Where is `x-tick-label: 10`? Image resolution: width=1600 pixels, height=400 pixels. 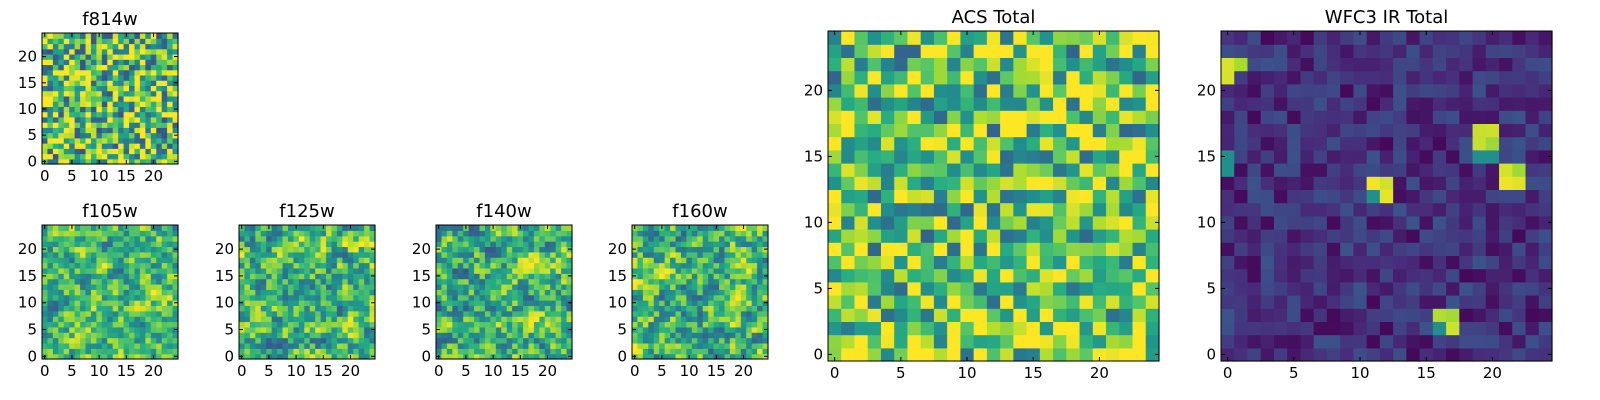 x-tick-label: 10 is located at coordinates (689, 371).